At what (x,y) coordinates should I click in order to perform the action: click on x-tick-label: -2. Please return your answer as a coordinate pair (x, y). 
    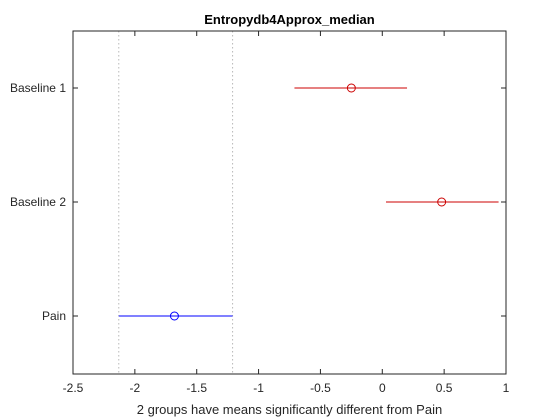
    Looking at the image, I should click on (135, 388).